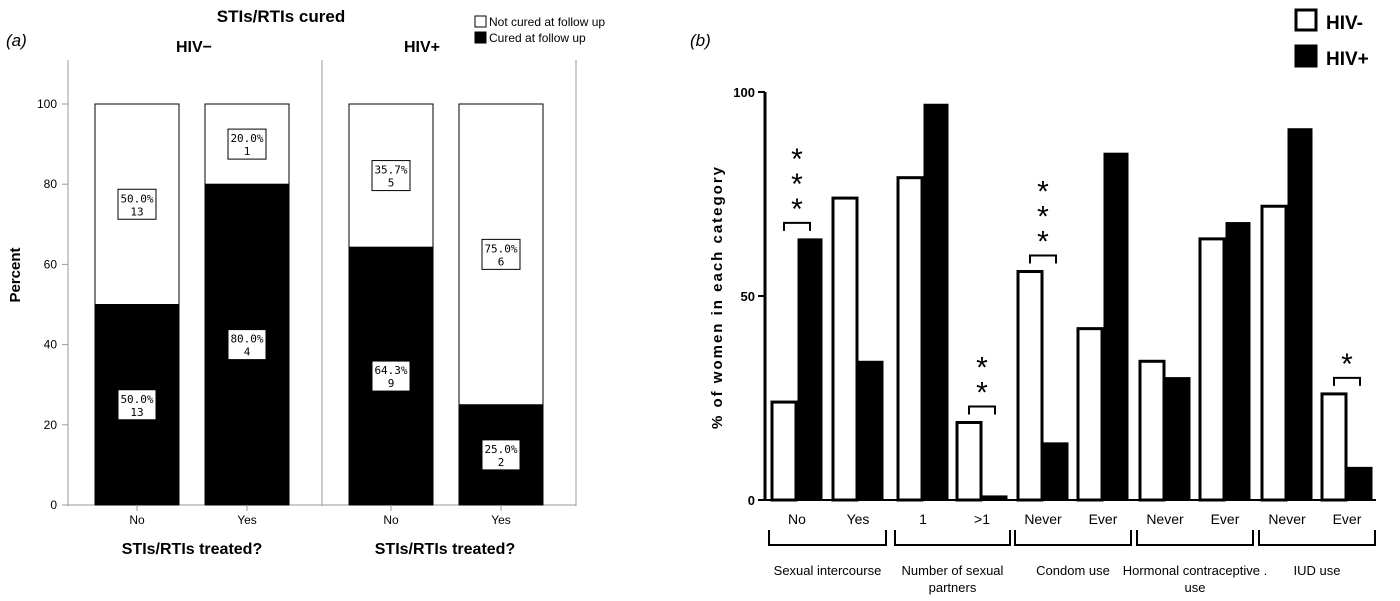 This screenshot has width=1400, height=601. I want to click on x-tick-label-1-yes: Yes, so click(858, 519).